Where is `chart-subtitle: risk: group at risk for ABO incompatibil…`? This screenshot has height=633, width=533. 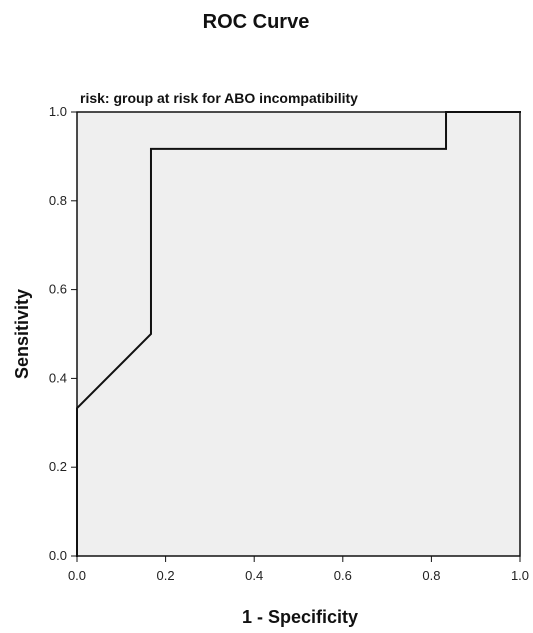
chart-subtitle: risk: group at risk for ABO incompatibil… is located at coordinates (219, 98).